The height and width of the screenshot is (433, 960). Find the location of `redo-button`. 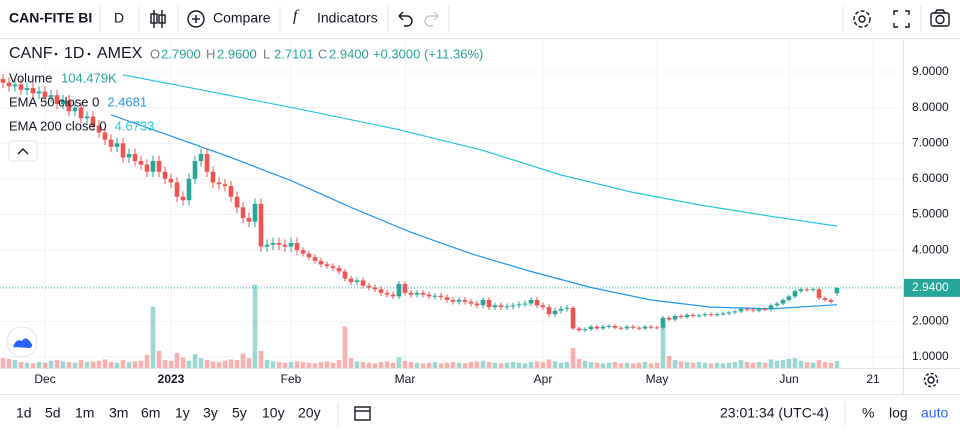

redo-button is located at coordinates (431, 19).